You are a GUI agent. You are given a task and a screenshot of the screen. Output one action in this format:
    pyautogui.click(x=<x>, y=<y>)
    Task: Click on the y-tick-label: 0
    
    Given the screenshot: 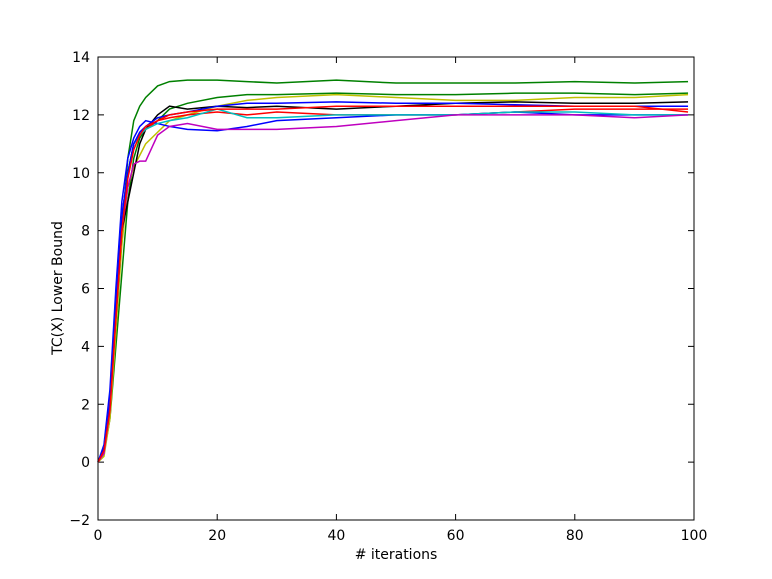 What is the action you would take?
    pyautogui.click(x=85, y=463)
    